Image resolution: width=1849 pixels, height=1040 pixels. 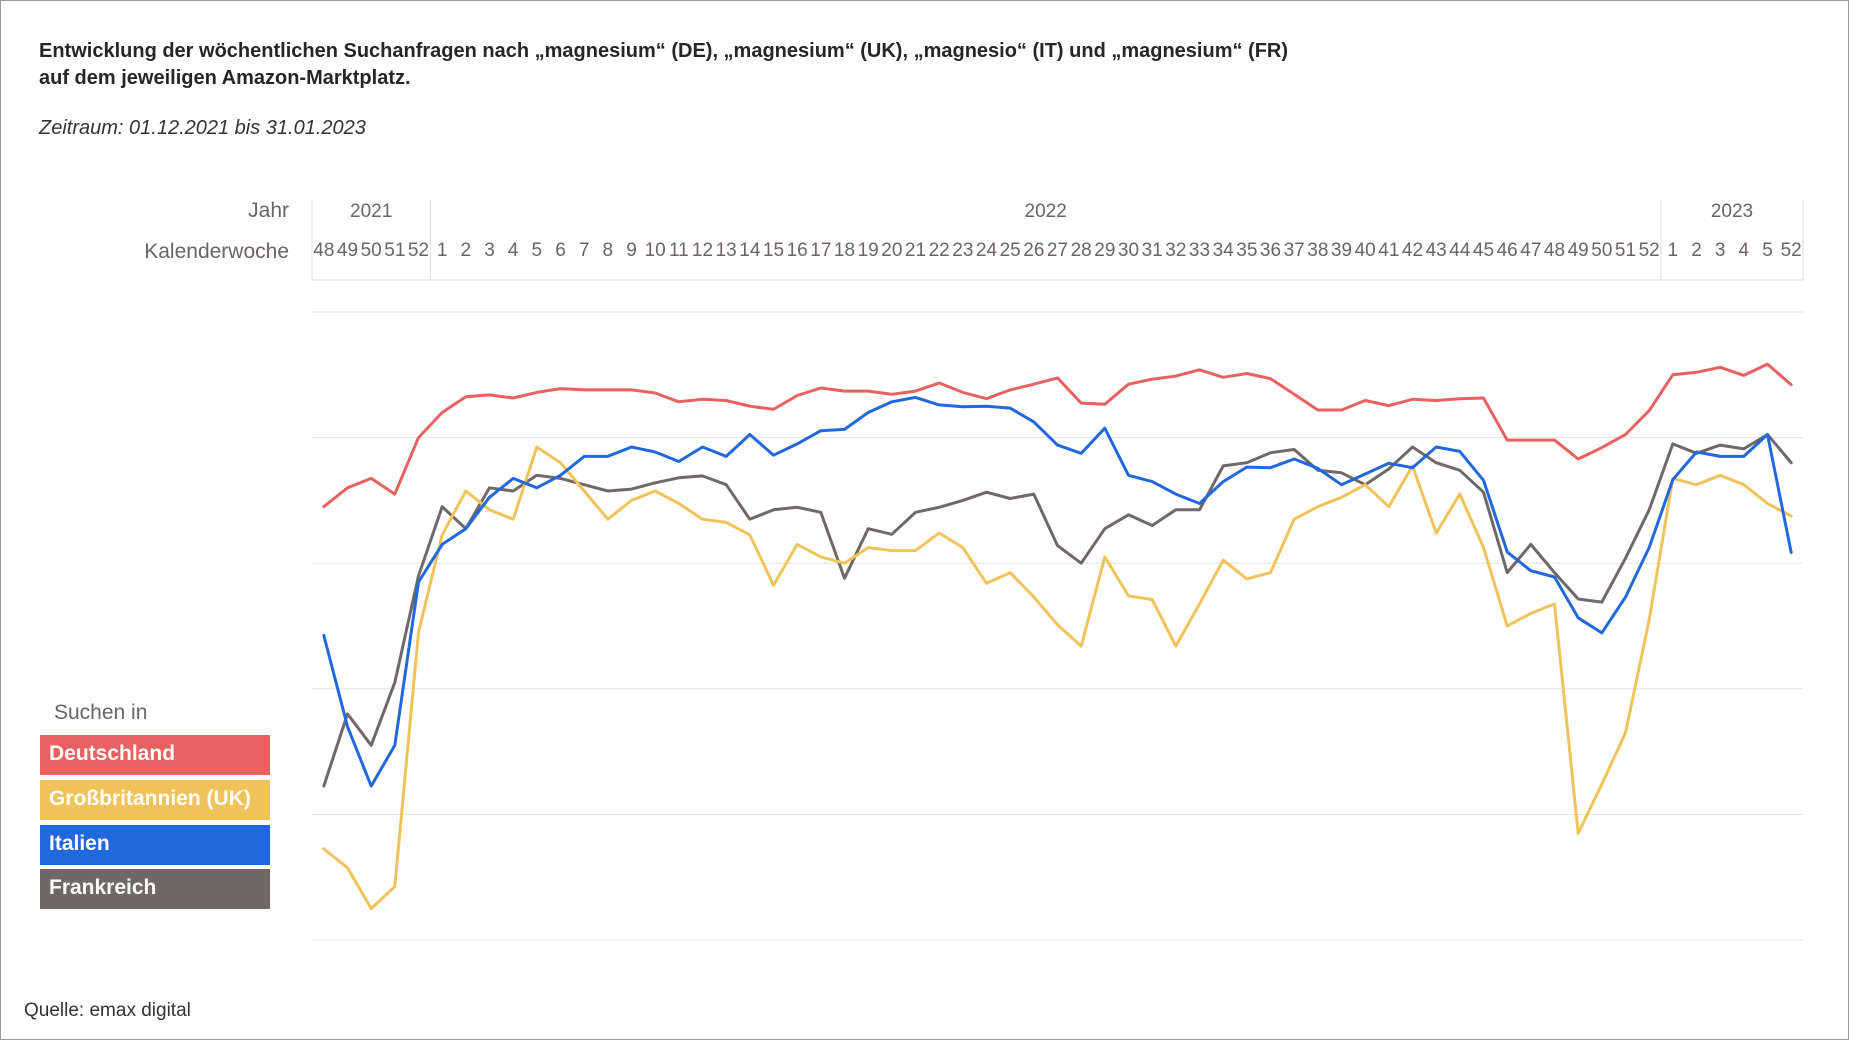 I want to click on chart-subtitle: Zeitraum: 01.12.2021 bis 31.01.2023, so click(x=202, y=128).